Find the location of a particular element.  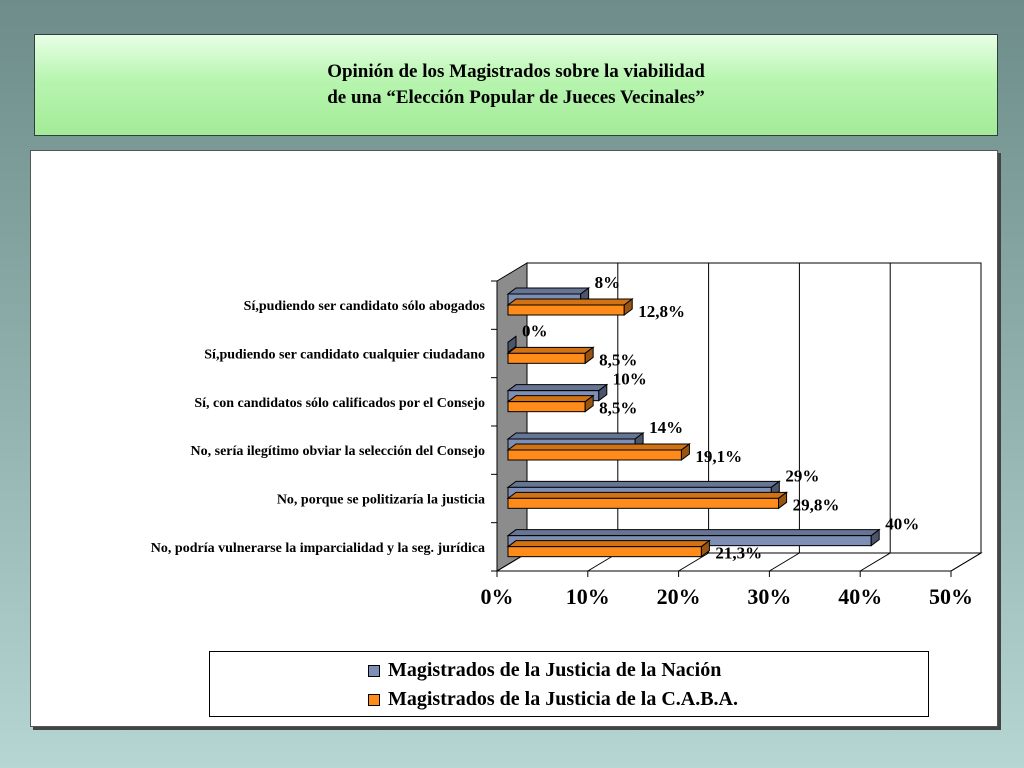

x-tick-label: 20% is located at coordinates (679, 596).